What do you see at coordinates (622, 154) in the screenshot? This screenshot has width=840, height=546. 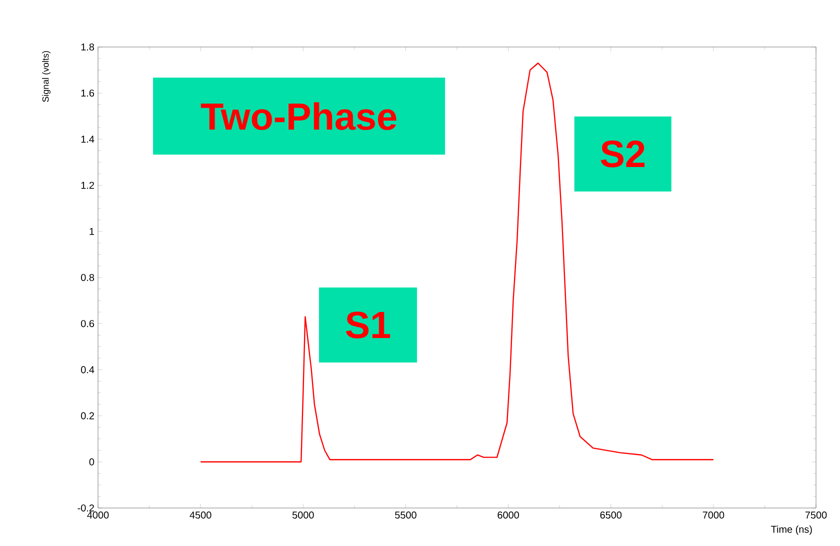 I see `annotation: S2` at bounding box center [622, 154].